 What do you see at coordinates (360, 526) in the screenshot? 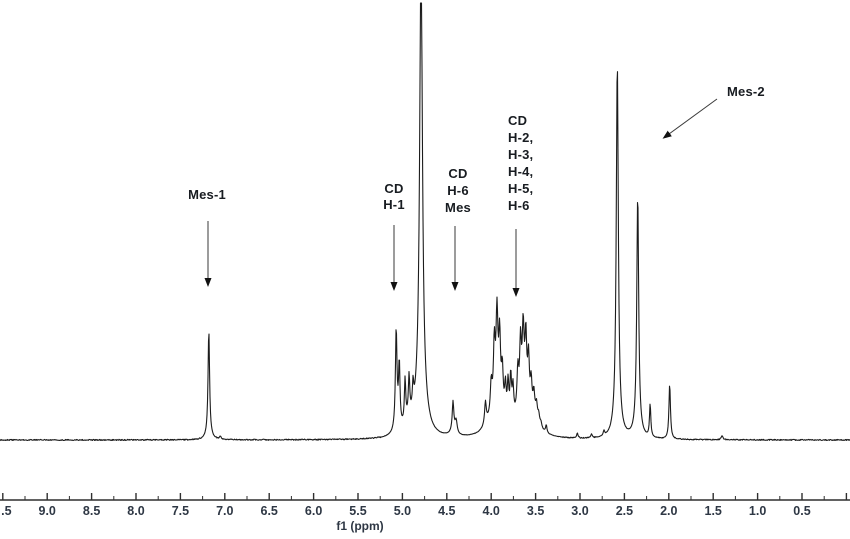
I see `x-axis-title: f1 (ppm)` at bounding box center [360, 526].